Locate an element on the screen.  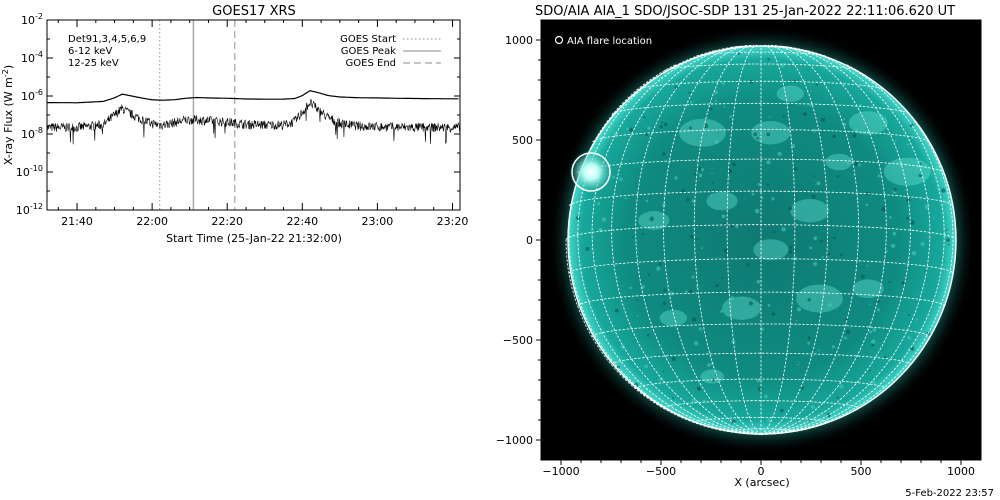
goes-x-tick-label: 21:40 is located at coordinates (77, 221).